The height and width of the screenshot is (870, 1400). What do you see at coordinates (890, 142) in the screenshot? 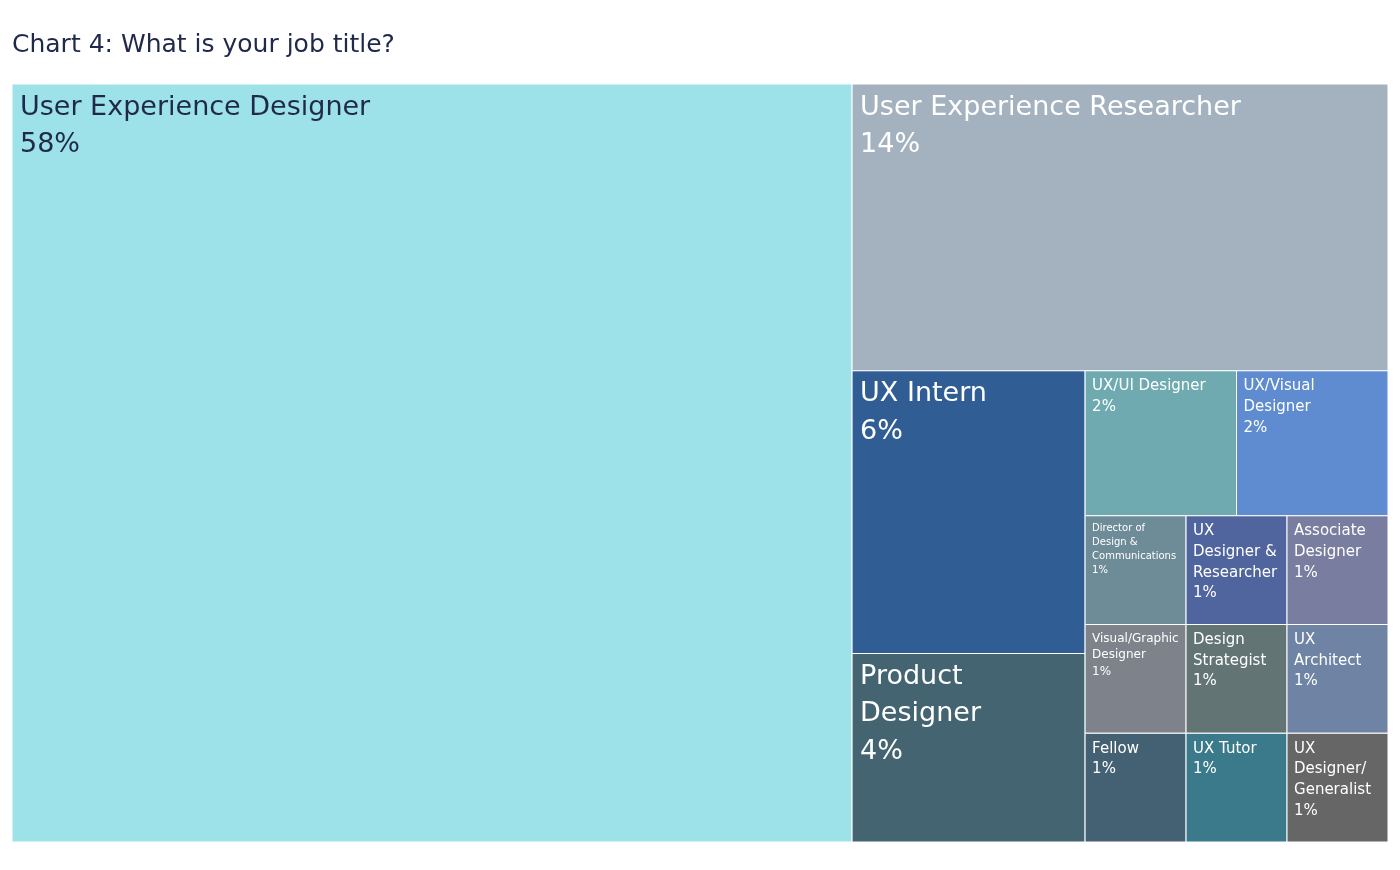
I see `data-label: 14%` at bounding box center [890, 142].